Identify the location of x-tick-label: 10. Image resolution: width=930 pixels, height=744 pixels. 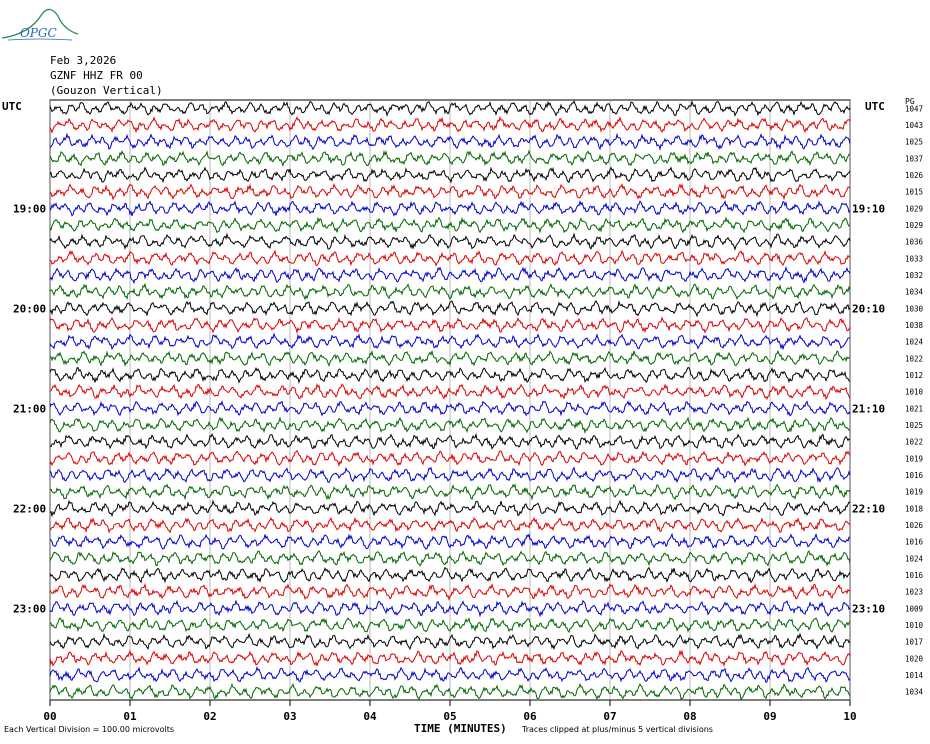
(849, 716).